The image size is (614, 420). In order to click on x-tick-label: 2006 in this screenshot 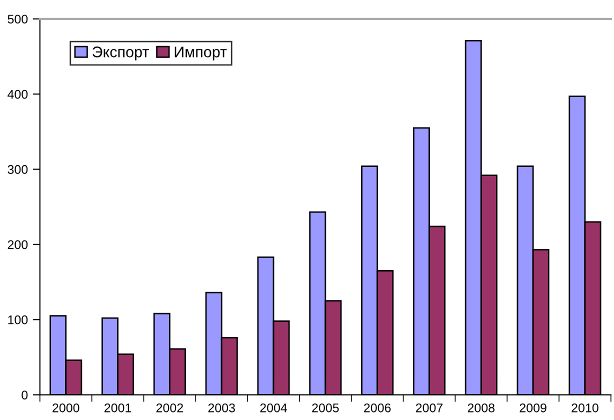, I will do `click(377, 407)`.